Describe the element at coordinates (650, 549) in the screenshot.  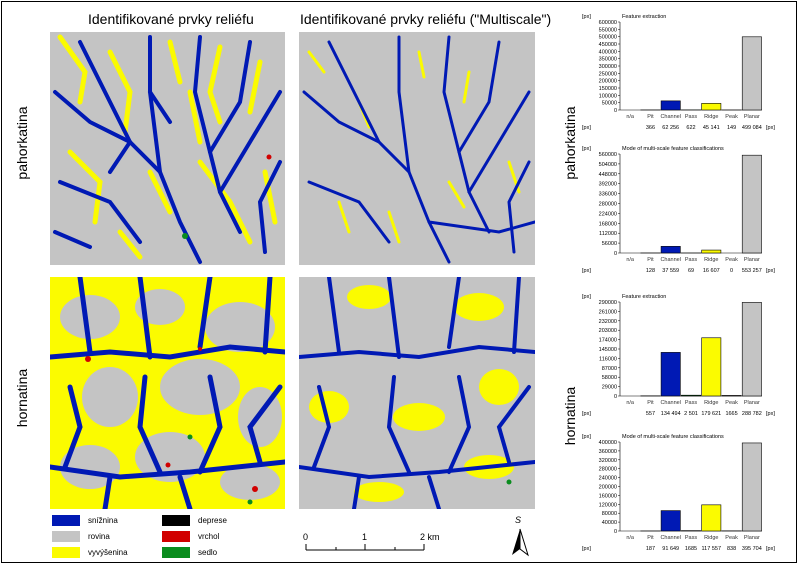
I see `value-label: 187` at that location.